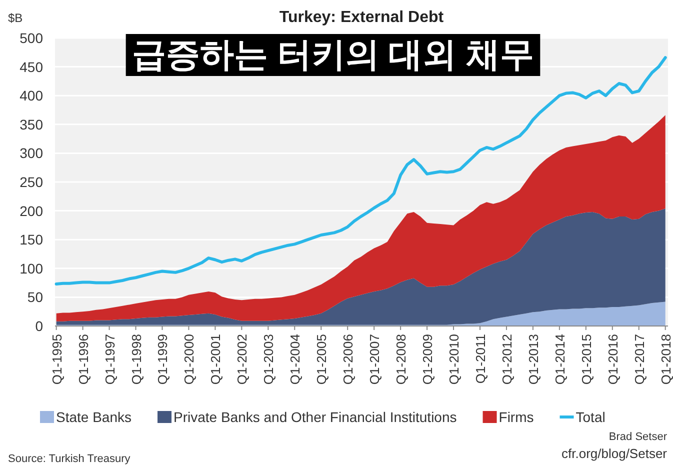  Describe the element at coordinates (69, 459) in the screenshot. I see `source-note: Source: Turkish Treasury` at that location.